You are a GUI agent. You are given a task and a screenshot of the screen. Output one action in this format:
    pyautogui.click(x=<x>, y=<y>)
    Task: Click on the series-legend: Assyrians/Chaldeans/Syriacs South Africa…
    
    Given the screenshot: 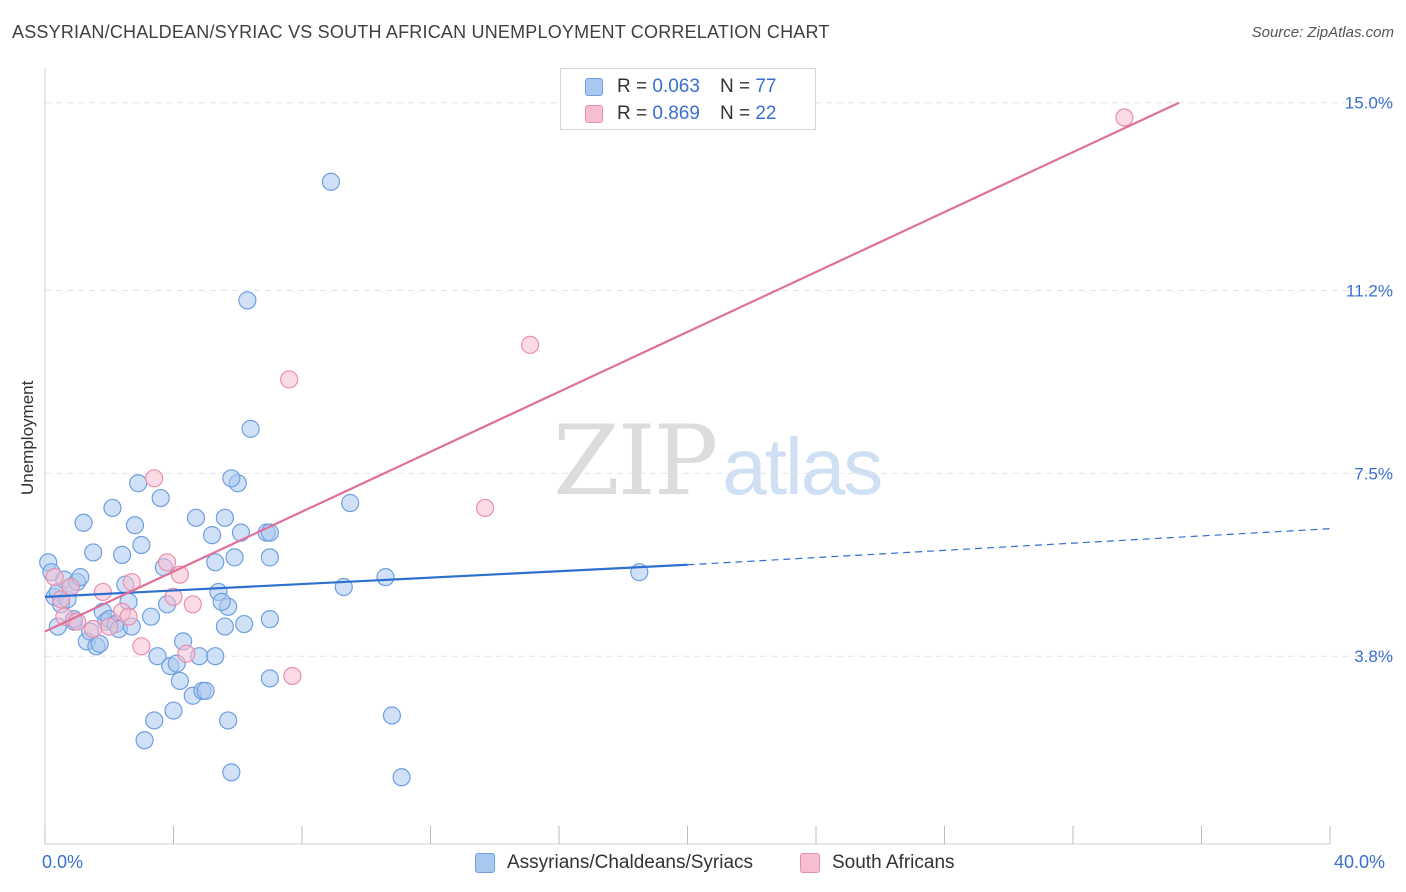 What is the action you would take?
    pyautogui.click(x=703, y=865)
    